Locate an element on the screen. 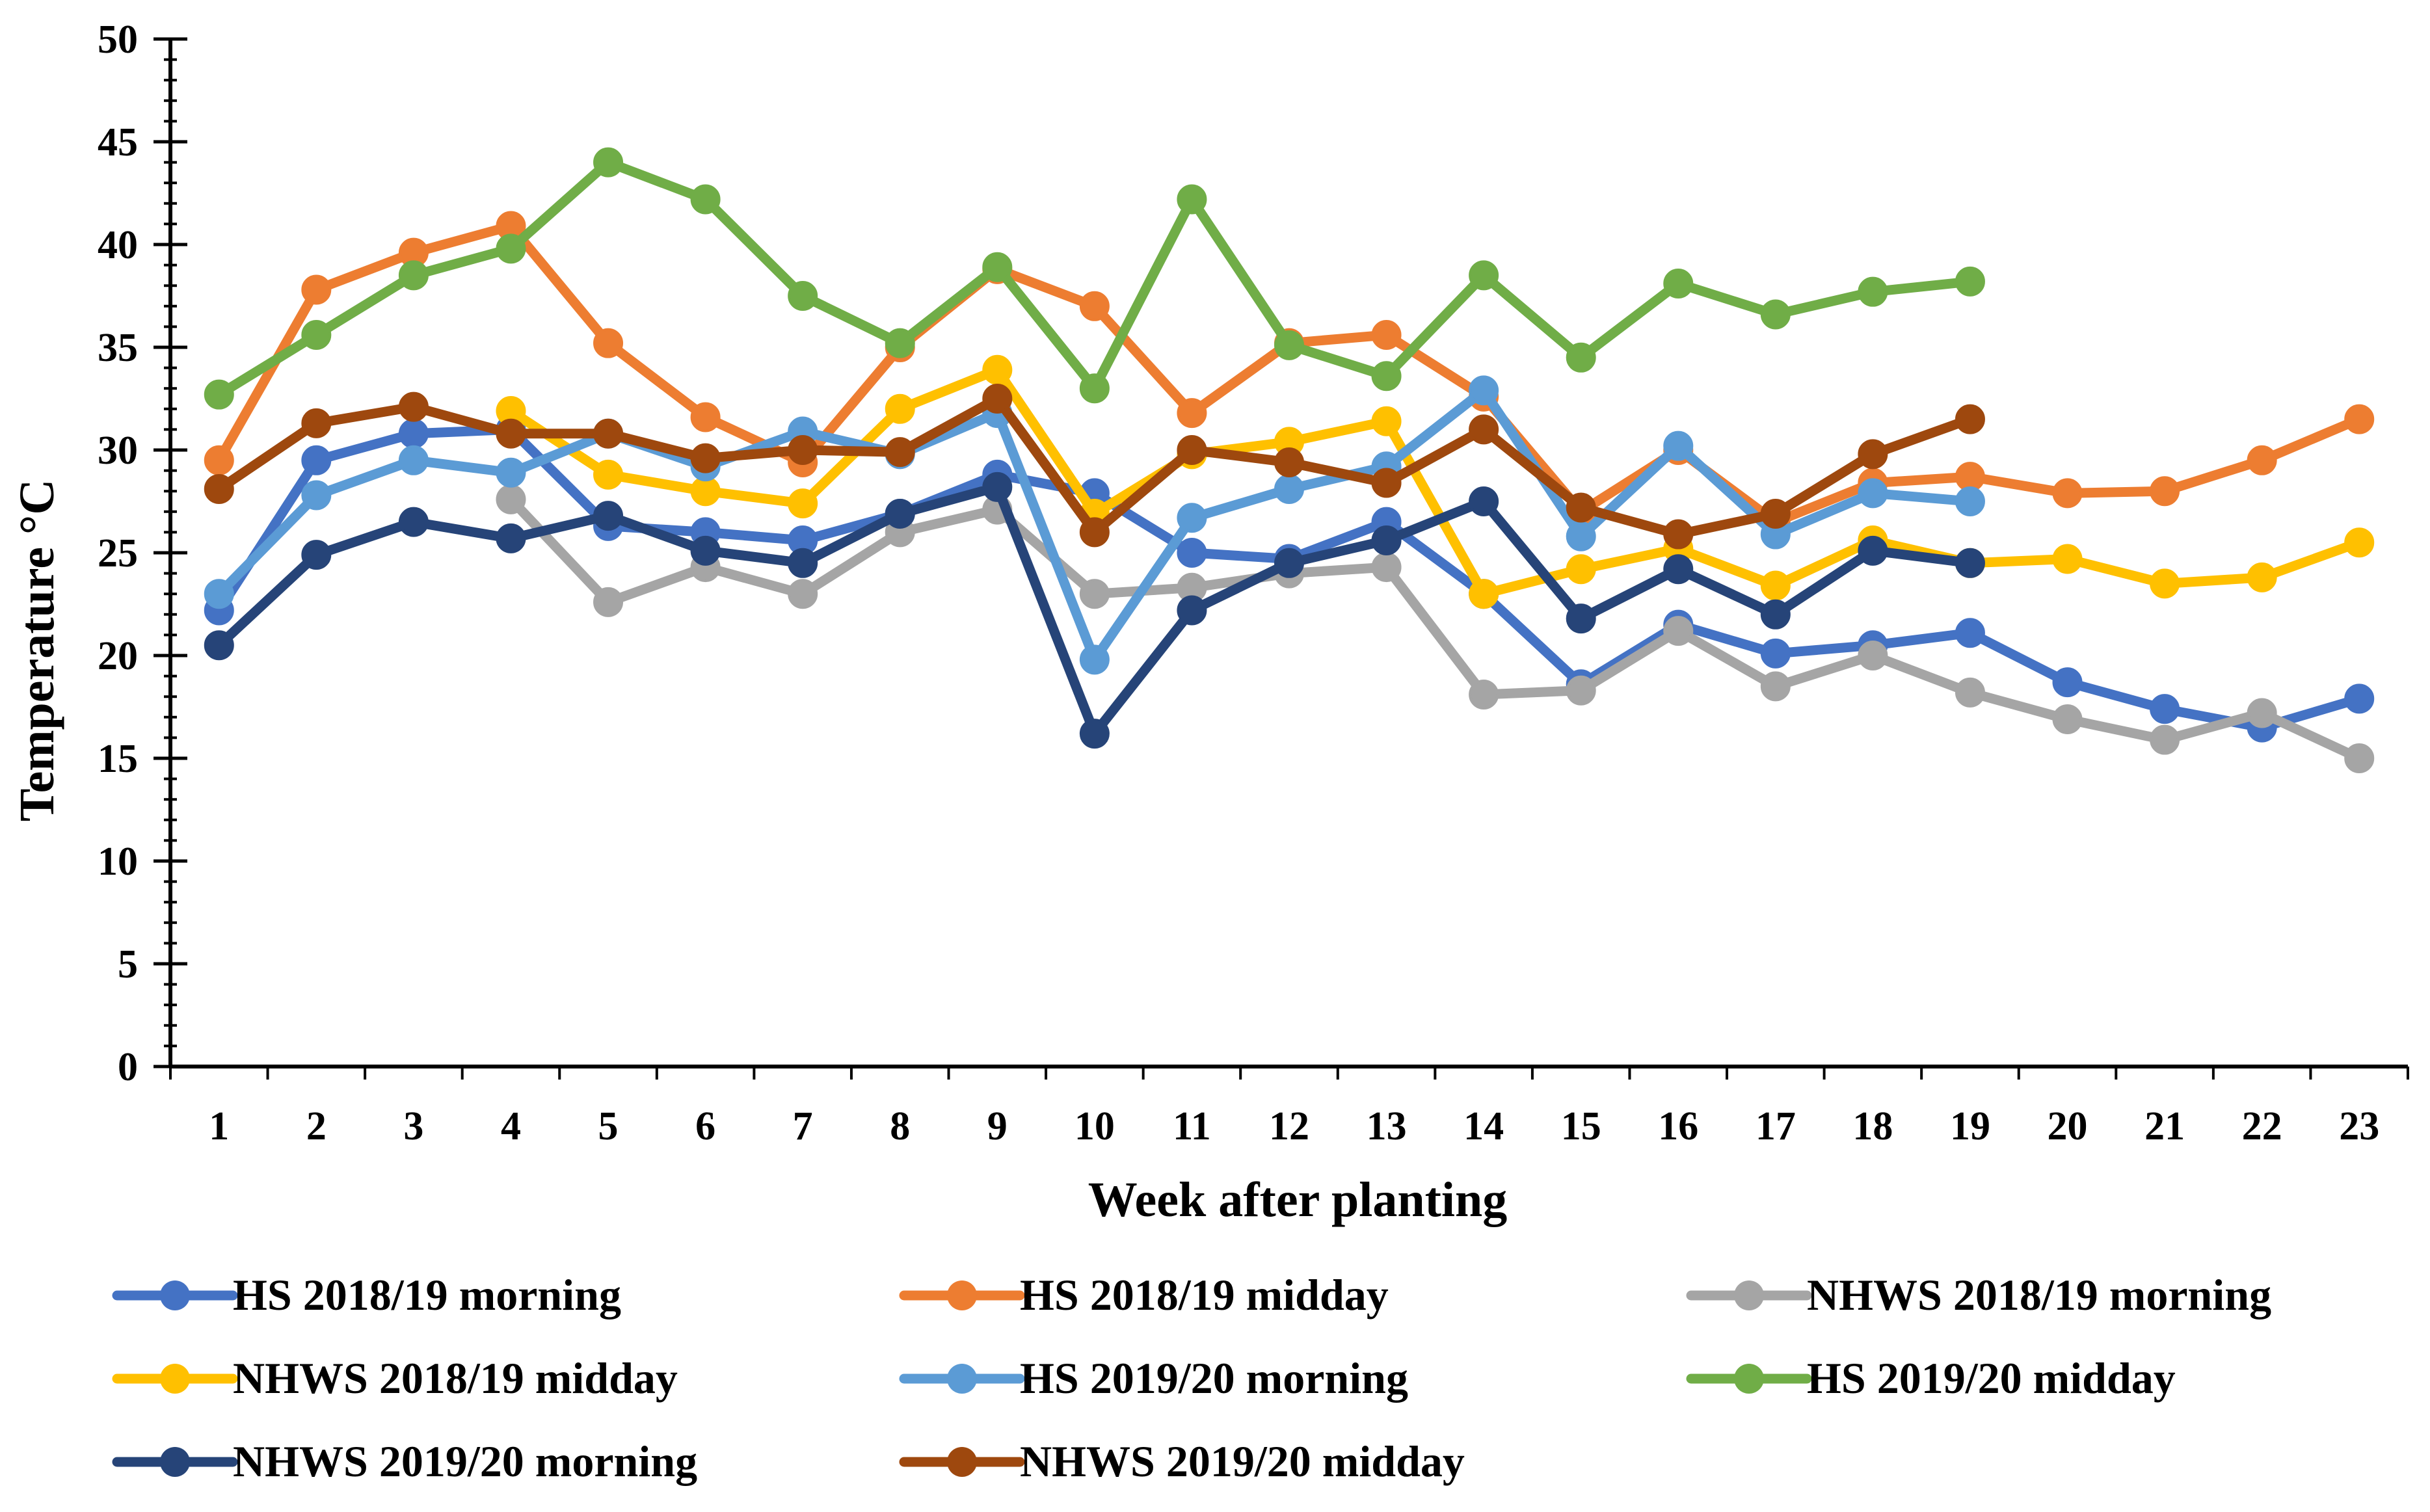  legend-item: HS 2018/19 morning is located at coordinates (366, 1295).